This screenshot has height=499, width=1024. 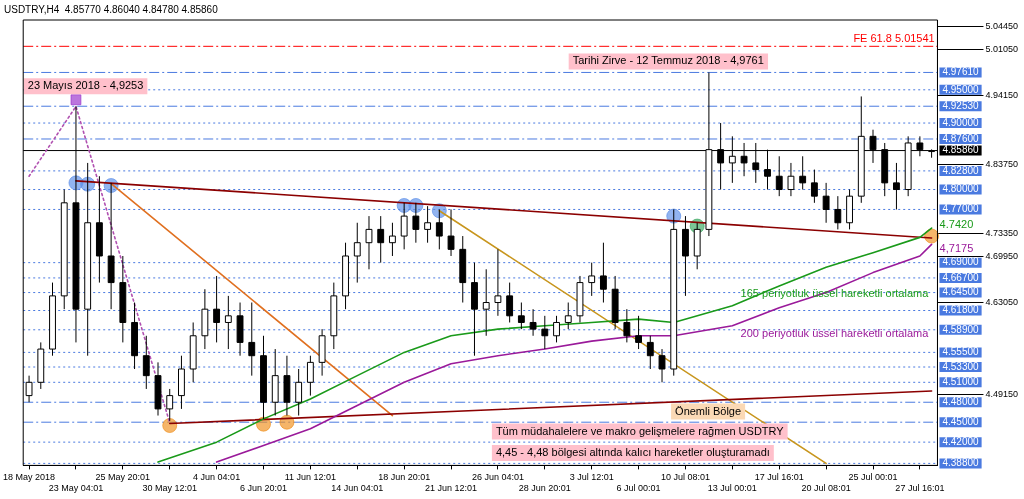 I want to click on y-tick-label: 4.94150, so click(x=1002, y=94).